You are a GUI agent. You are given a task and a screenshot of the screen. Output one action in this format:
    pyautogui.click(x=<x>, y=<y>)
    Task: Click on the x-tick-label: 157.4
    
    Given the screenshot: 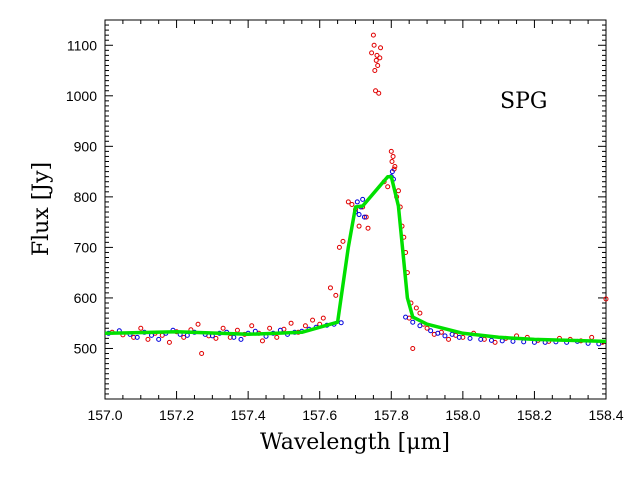 What is the action you would take?
    pyautogui.click(x=248, y=415)
    